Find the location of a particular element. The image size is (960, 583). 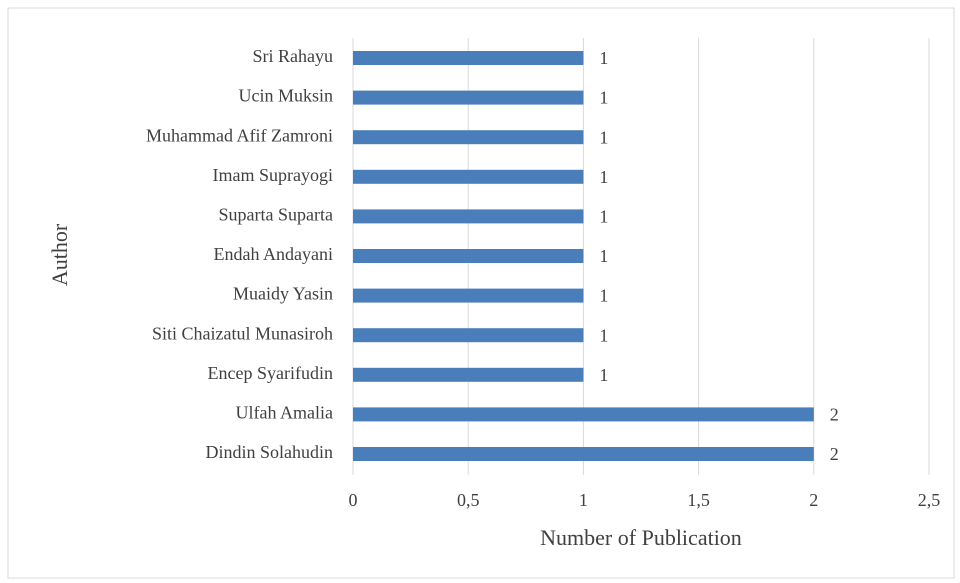

y-tick-label: Muhammad Afif Zamroni is located at coordinates (239, 135).